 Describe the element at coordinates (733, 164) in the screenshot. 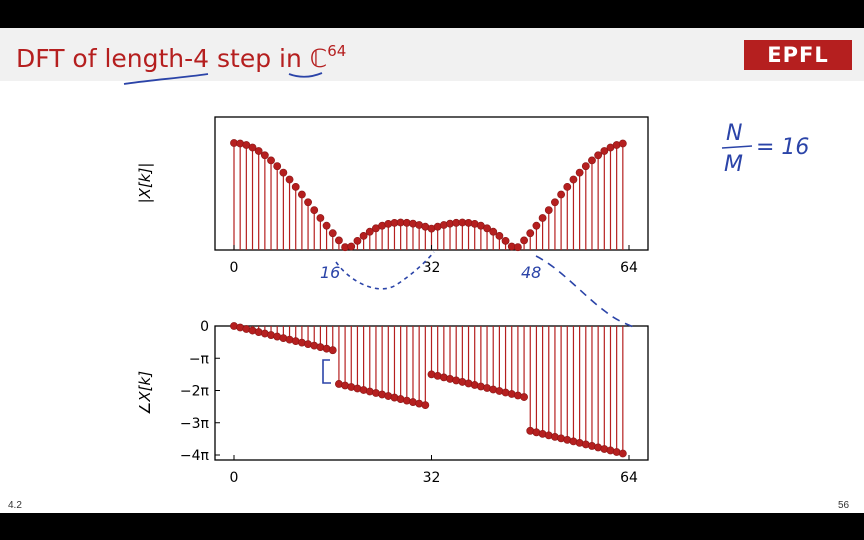

I see `handwritten-denominator: M` at that location.